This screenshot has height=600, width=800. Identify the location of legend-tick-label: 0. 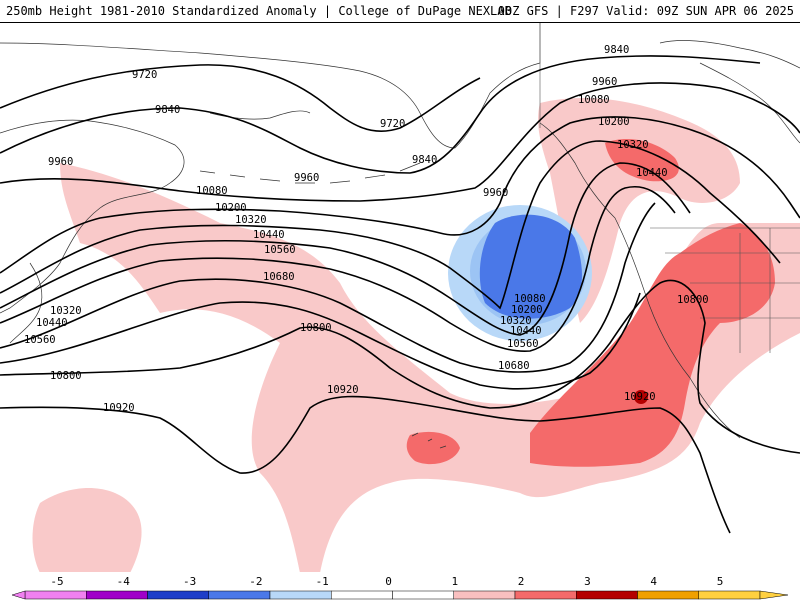
(388, 581).